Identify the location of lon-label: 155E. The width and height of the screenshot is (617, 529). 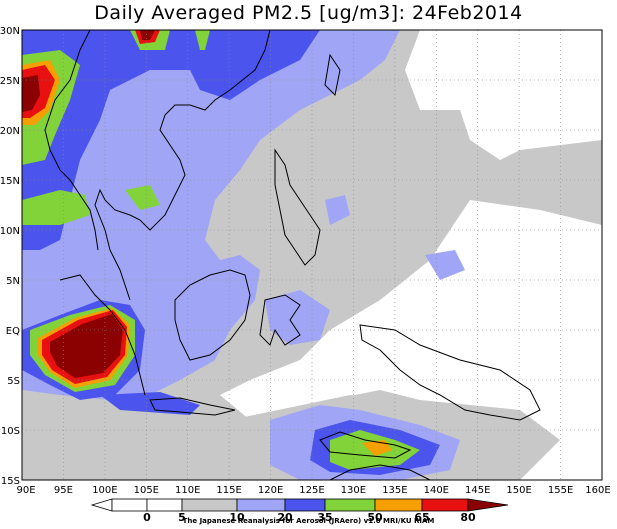
(560, 490).